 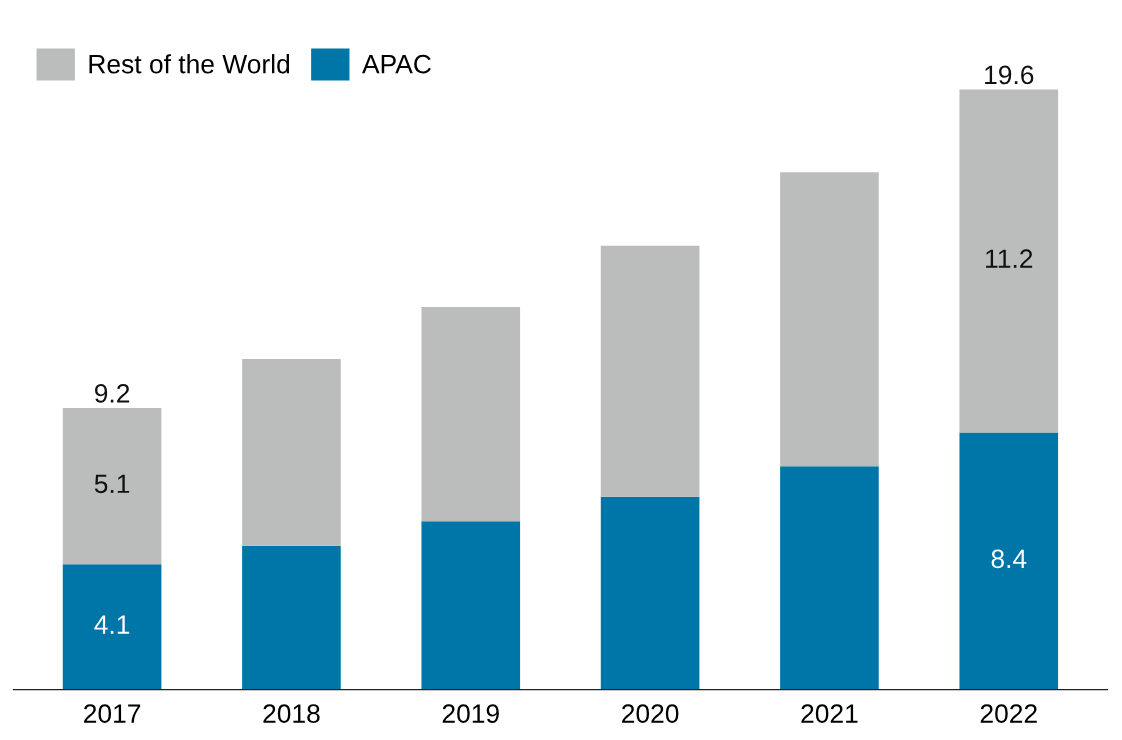 I want to click on data-label: 8.4, so click(x=1009, y=559).